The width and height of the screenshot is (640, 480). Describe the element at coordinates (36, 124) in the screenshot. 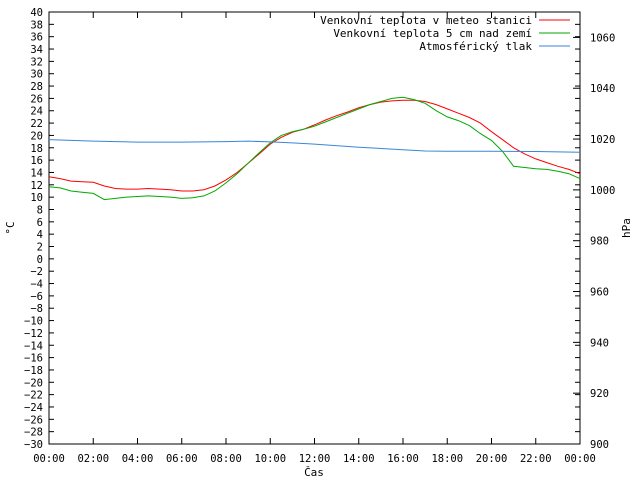

I see `left-tick-label: 22` at that location.